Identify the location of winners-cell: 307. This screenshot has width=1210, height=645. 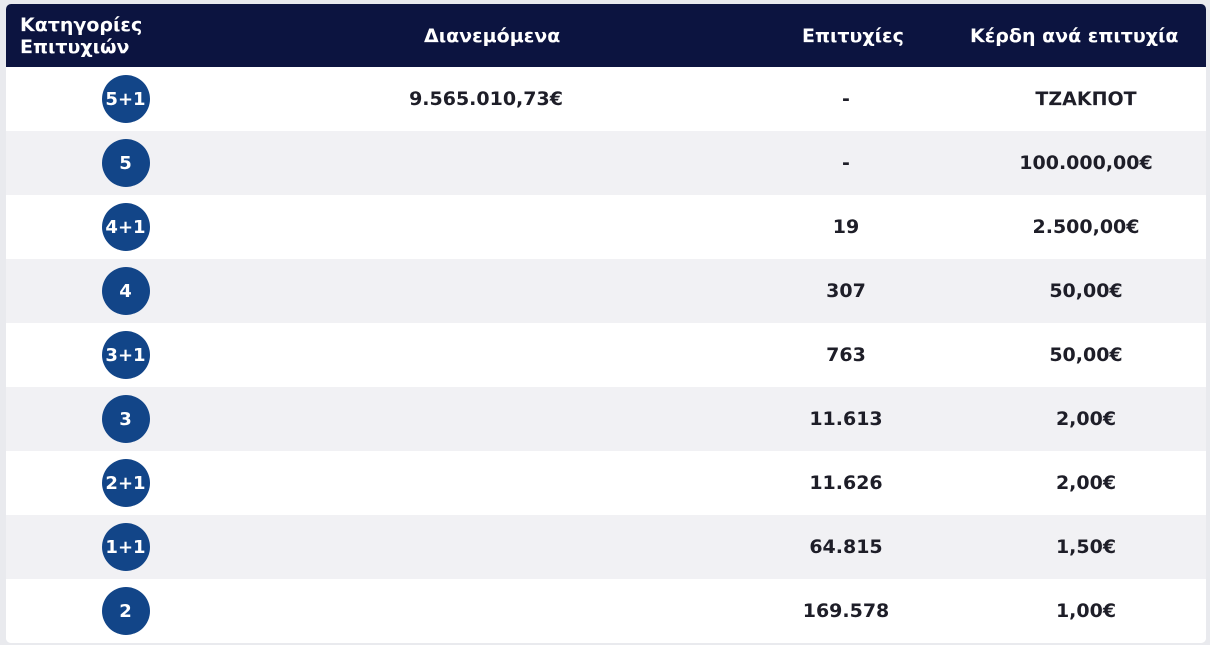
(846, 291).